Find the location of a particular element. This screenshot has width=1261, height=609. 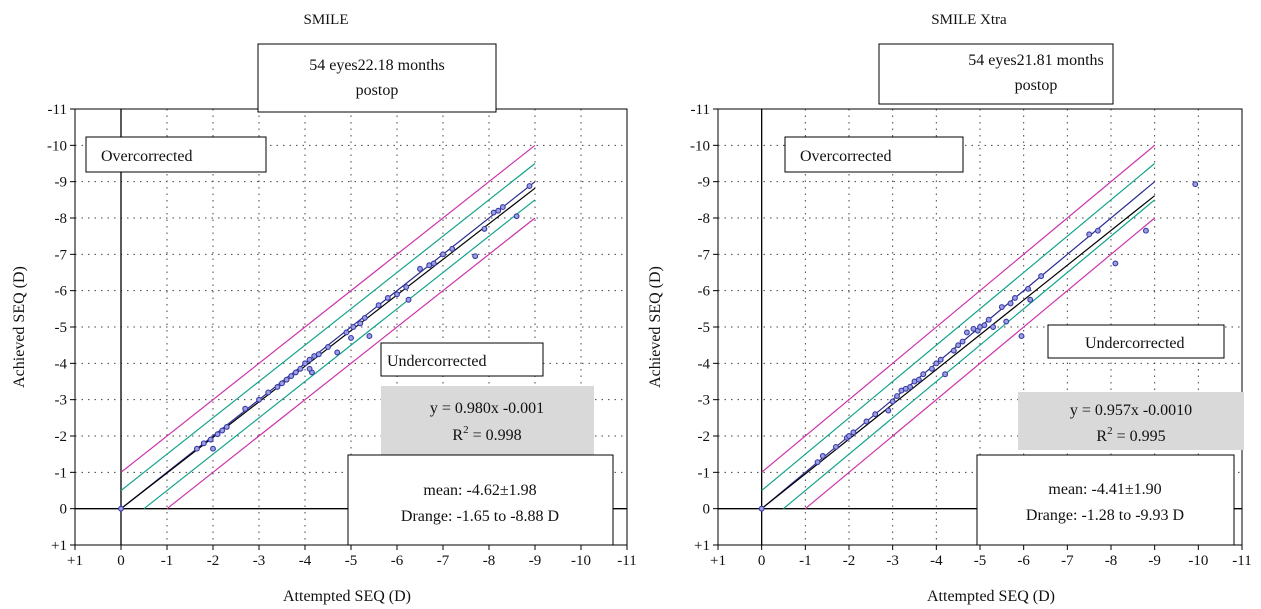

x-tick-label: -5 is located at coordinates (351, 561).